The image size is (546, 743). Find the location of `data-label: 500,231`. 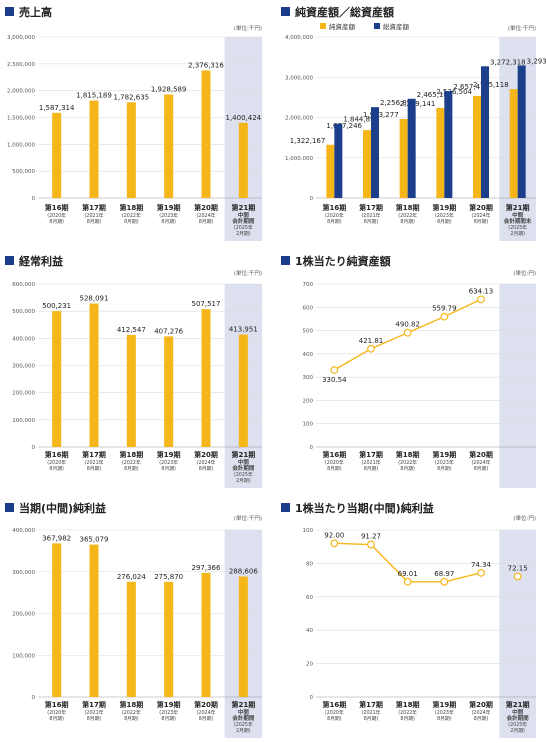

data-label: 500,231 is located at coordinates (56, 306).